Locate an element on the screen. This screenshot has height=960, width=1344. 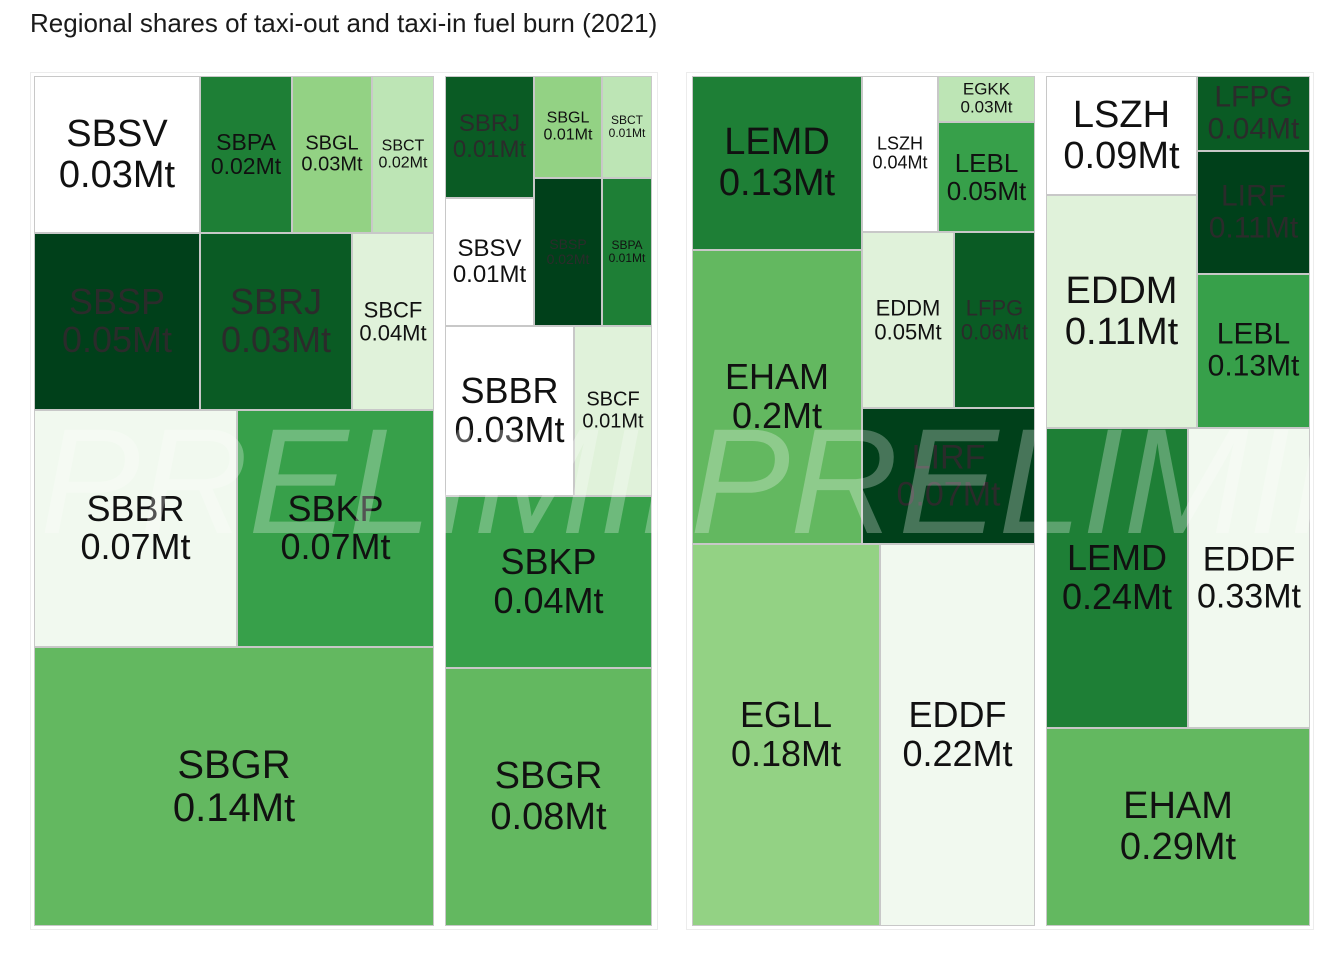
cell-label: EDDM 0.11Mt is located at coordinates (1121, 311).